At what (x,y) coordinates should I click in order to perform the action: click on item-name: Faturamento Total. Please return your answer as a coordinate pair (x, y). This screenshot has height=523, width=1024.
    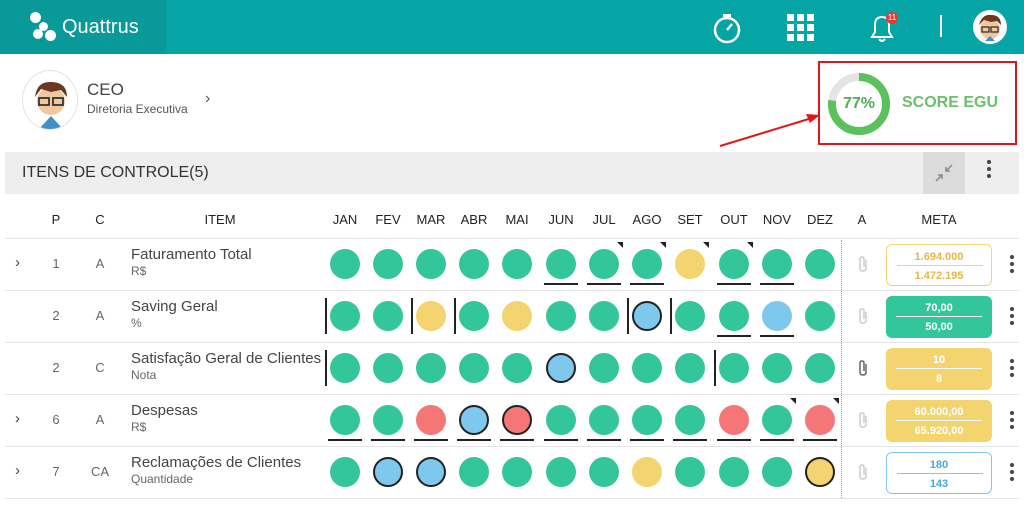
    Looking at the image, I should click on (191, 254).